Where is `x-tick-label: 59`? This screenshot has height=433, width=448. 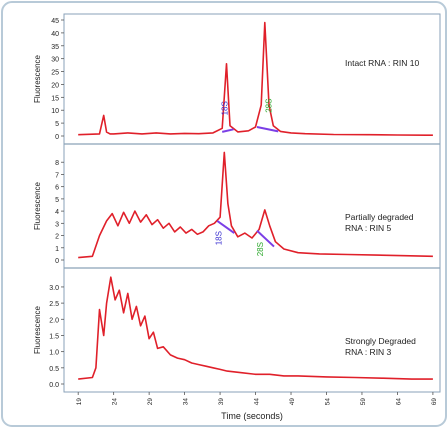 x-tick-label: 59 is located at coordinates (363, 402).